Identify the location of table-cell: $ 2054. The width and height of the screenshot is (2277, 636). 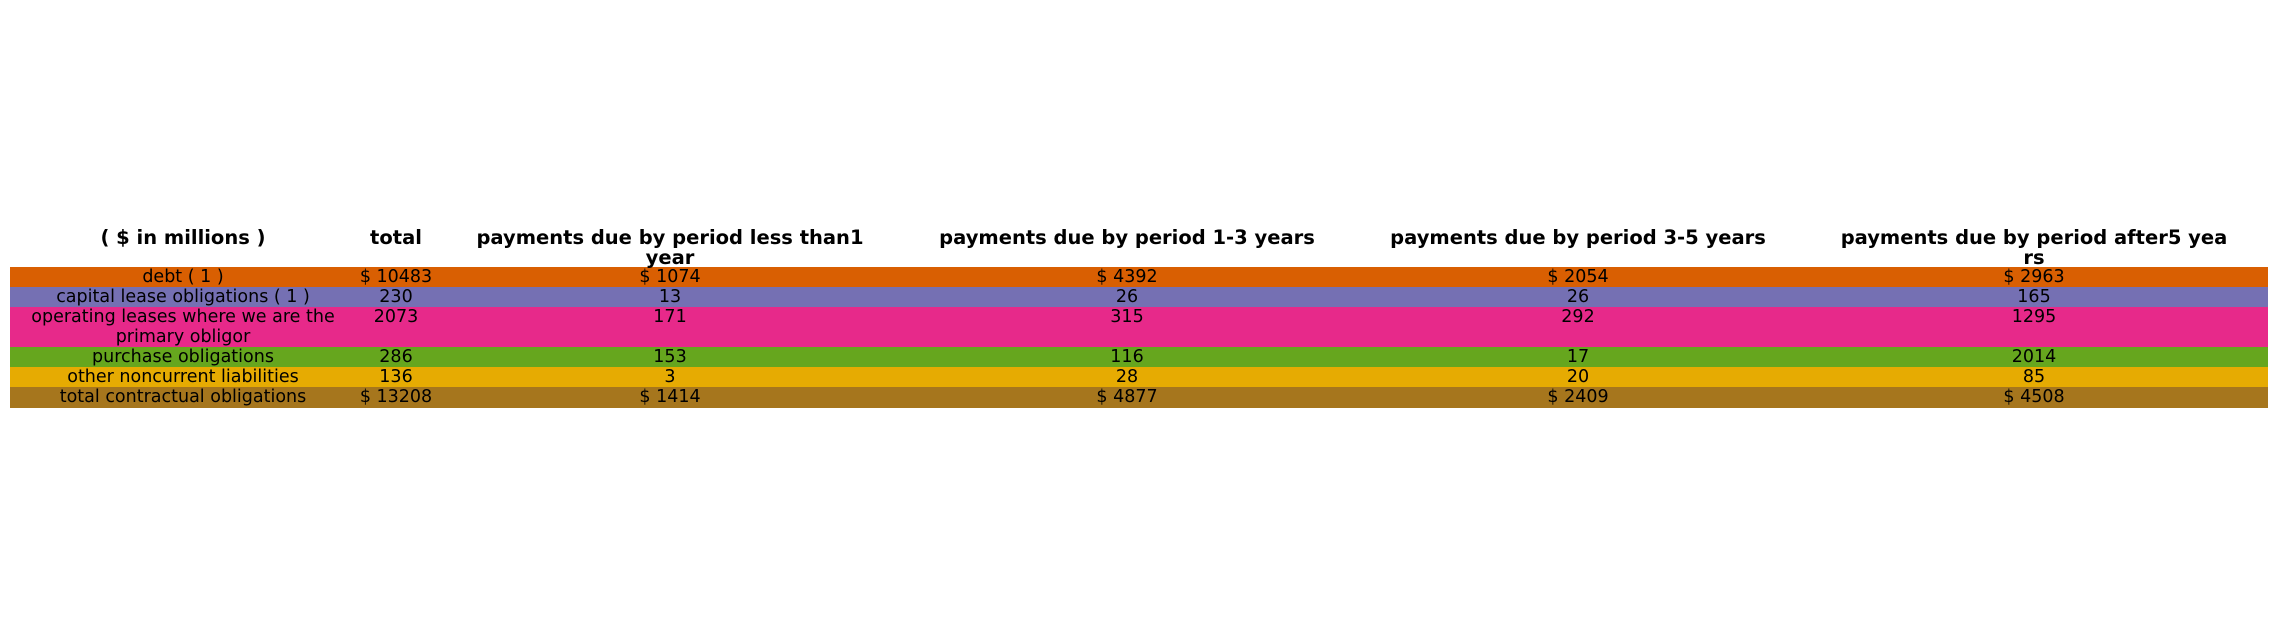
(1577, 277).